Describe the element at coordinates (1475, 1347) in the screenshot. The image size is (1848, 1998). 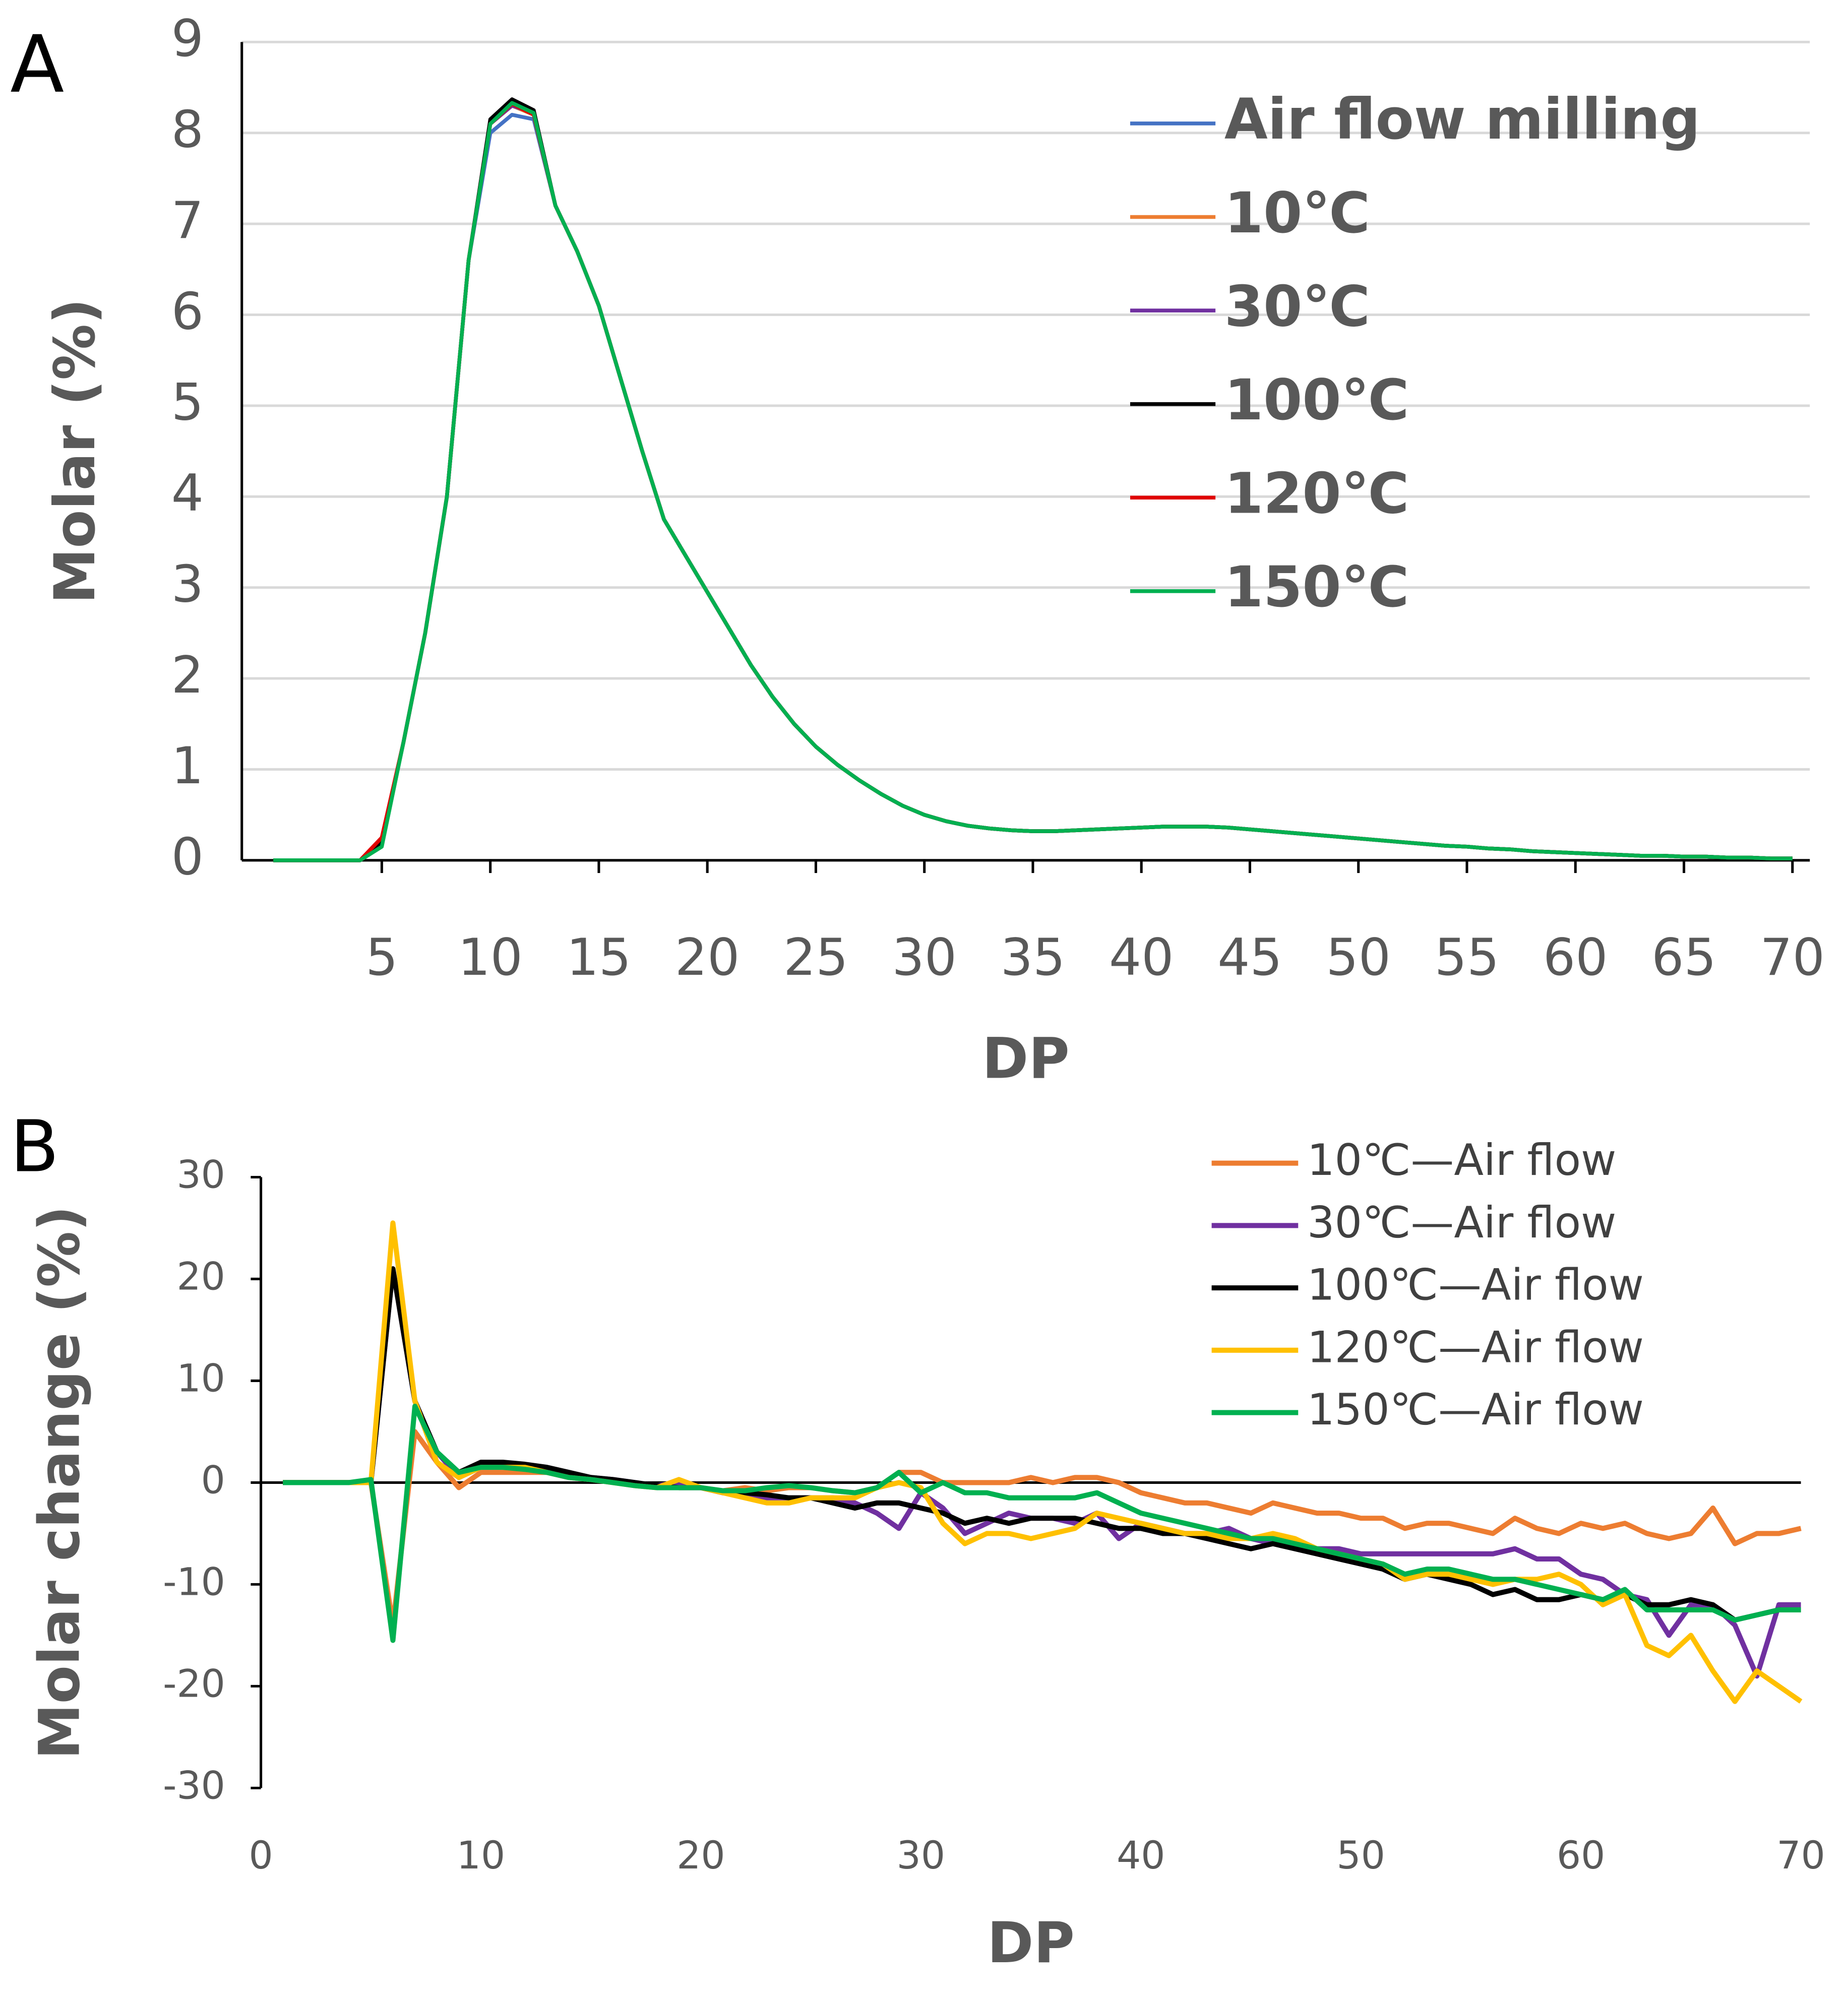
I see `legend-label: 120℃—Air flow` at that location.